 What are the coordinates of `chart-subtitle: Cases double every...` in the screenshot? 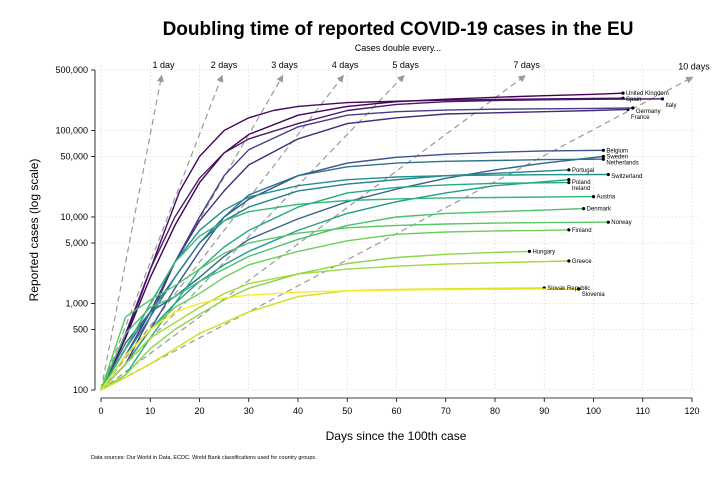 It's located at (398, 48).